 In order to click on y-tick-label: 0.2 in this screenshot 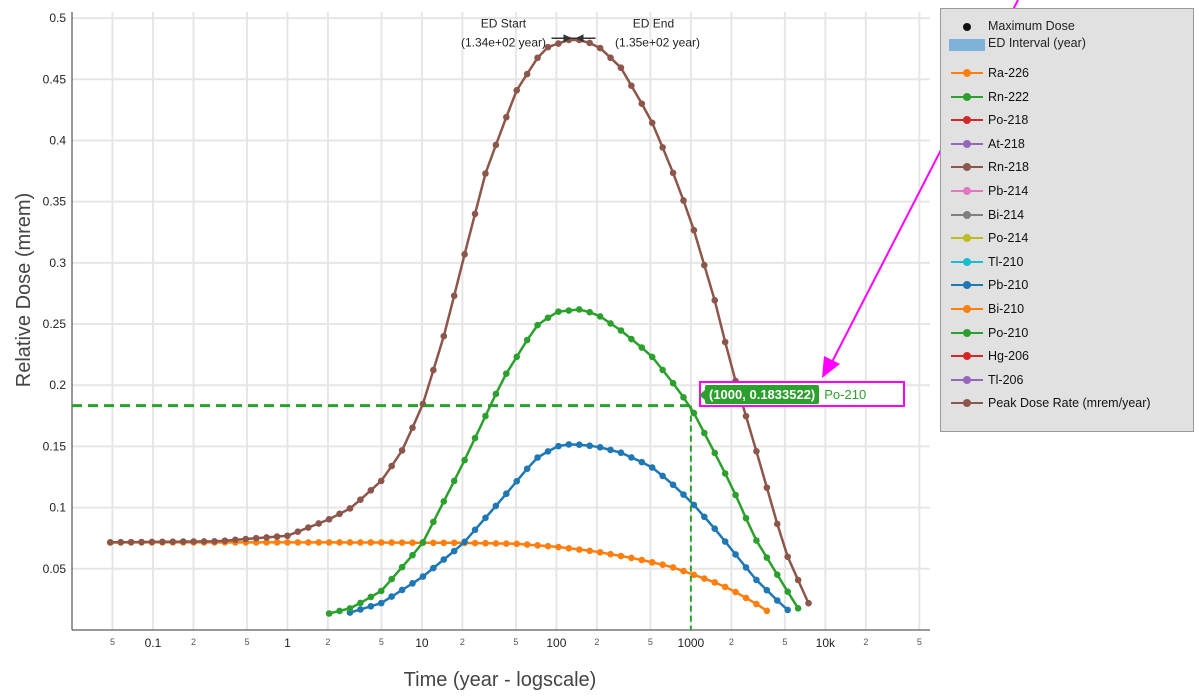, I will do `click(57, 385)`.